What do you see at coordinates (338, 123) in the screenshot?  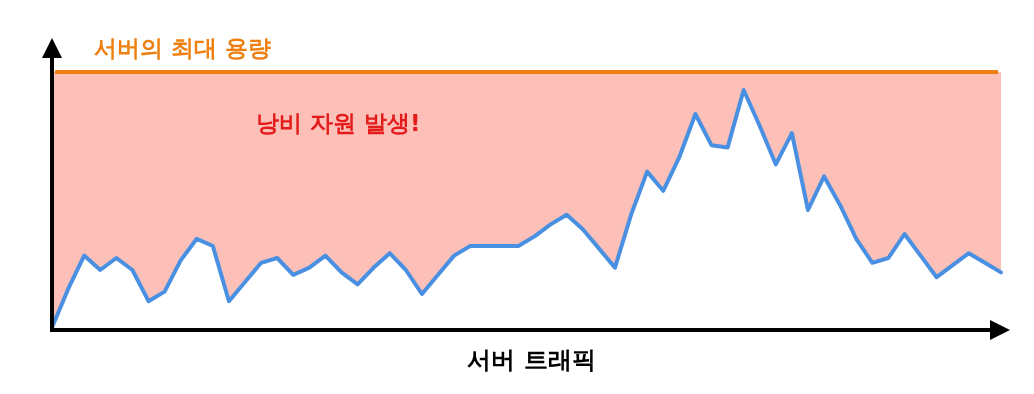 I see `band-label: 낭비 자원 발생!` at bounding box center [338, 123].